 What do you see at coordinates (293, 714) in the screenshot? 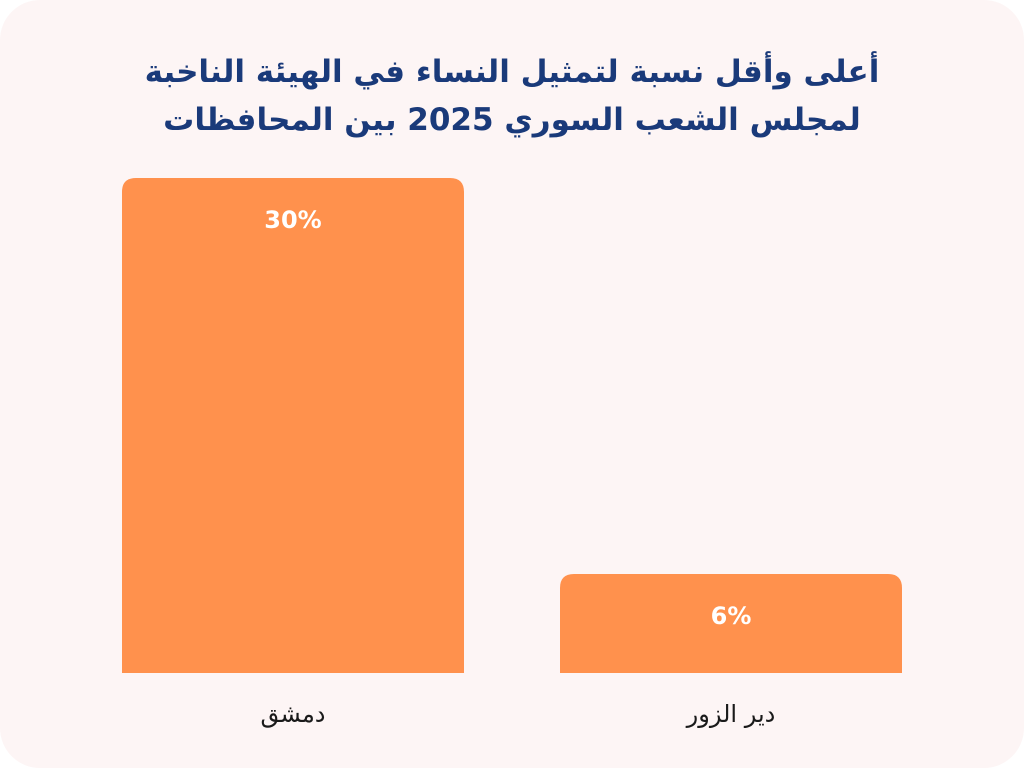
I see `category-label-1: دمشق` at bounding box center [293, 714].